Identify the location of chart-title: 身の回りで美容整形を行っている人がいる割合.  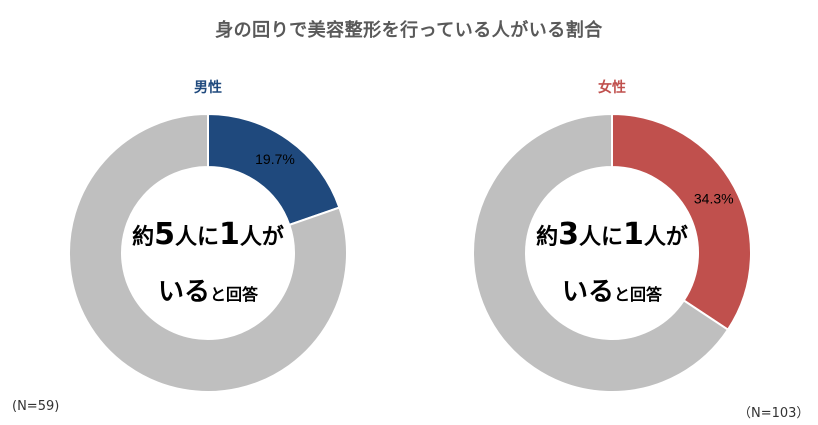
(409, 30).